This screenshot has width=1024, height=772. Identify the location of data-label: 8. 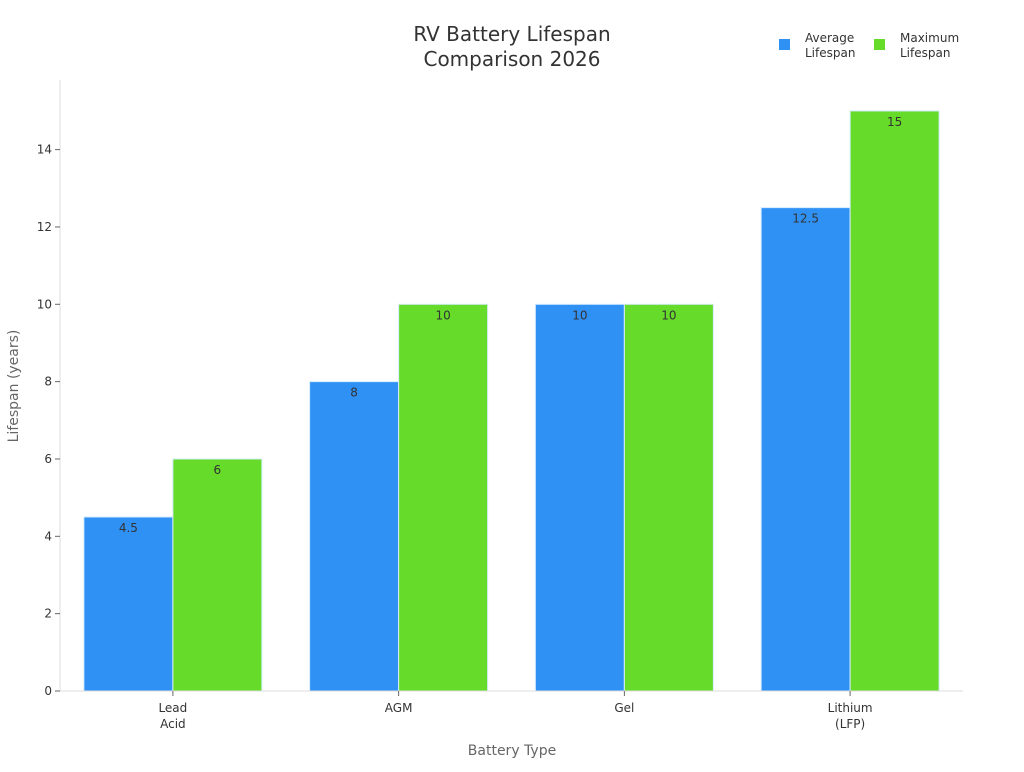
(354, 393).